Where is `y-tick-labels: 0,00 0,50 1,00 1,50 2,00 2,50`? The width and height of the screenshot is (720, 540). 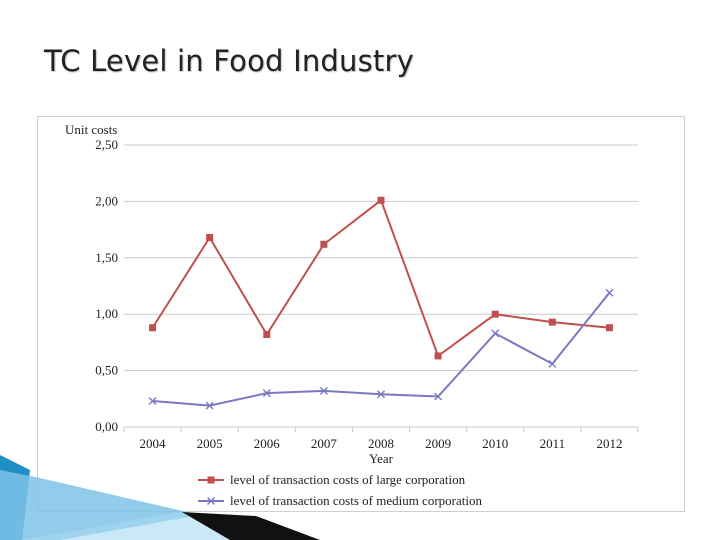
y-tick-labels: 0,00 0,50 1,00 1,50 2,00 2,50 is located at coordinates (106, 285).